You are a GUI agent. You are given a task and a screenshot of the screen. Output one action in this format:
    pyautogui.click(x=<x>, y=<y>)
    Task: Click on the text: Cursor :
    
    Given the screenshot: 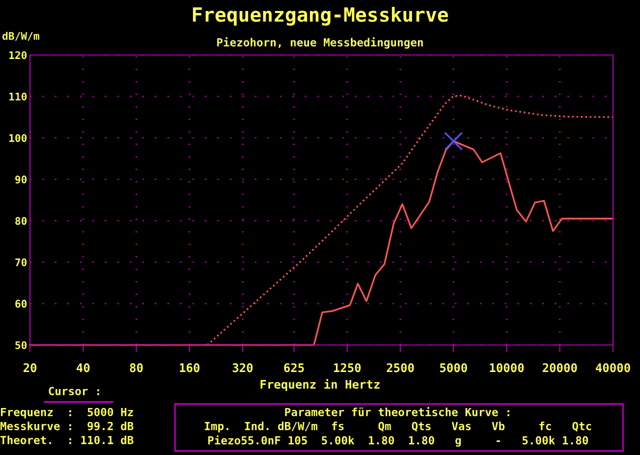 What is the action you would take?
    pyautogui.click(x=74, y=391)
    